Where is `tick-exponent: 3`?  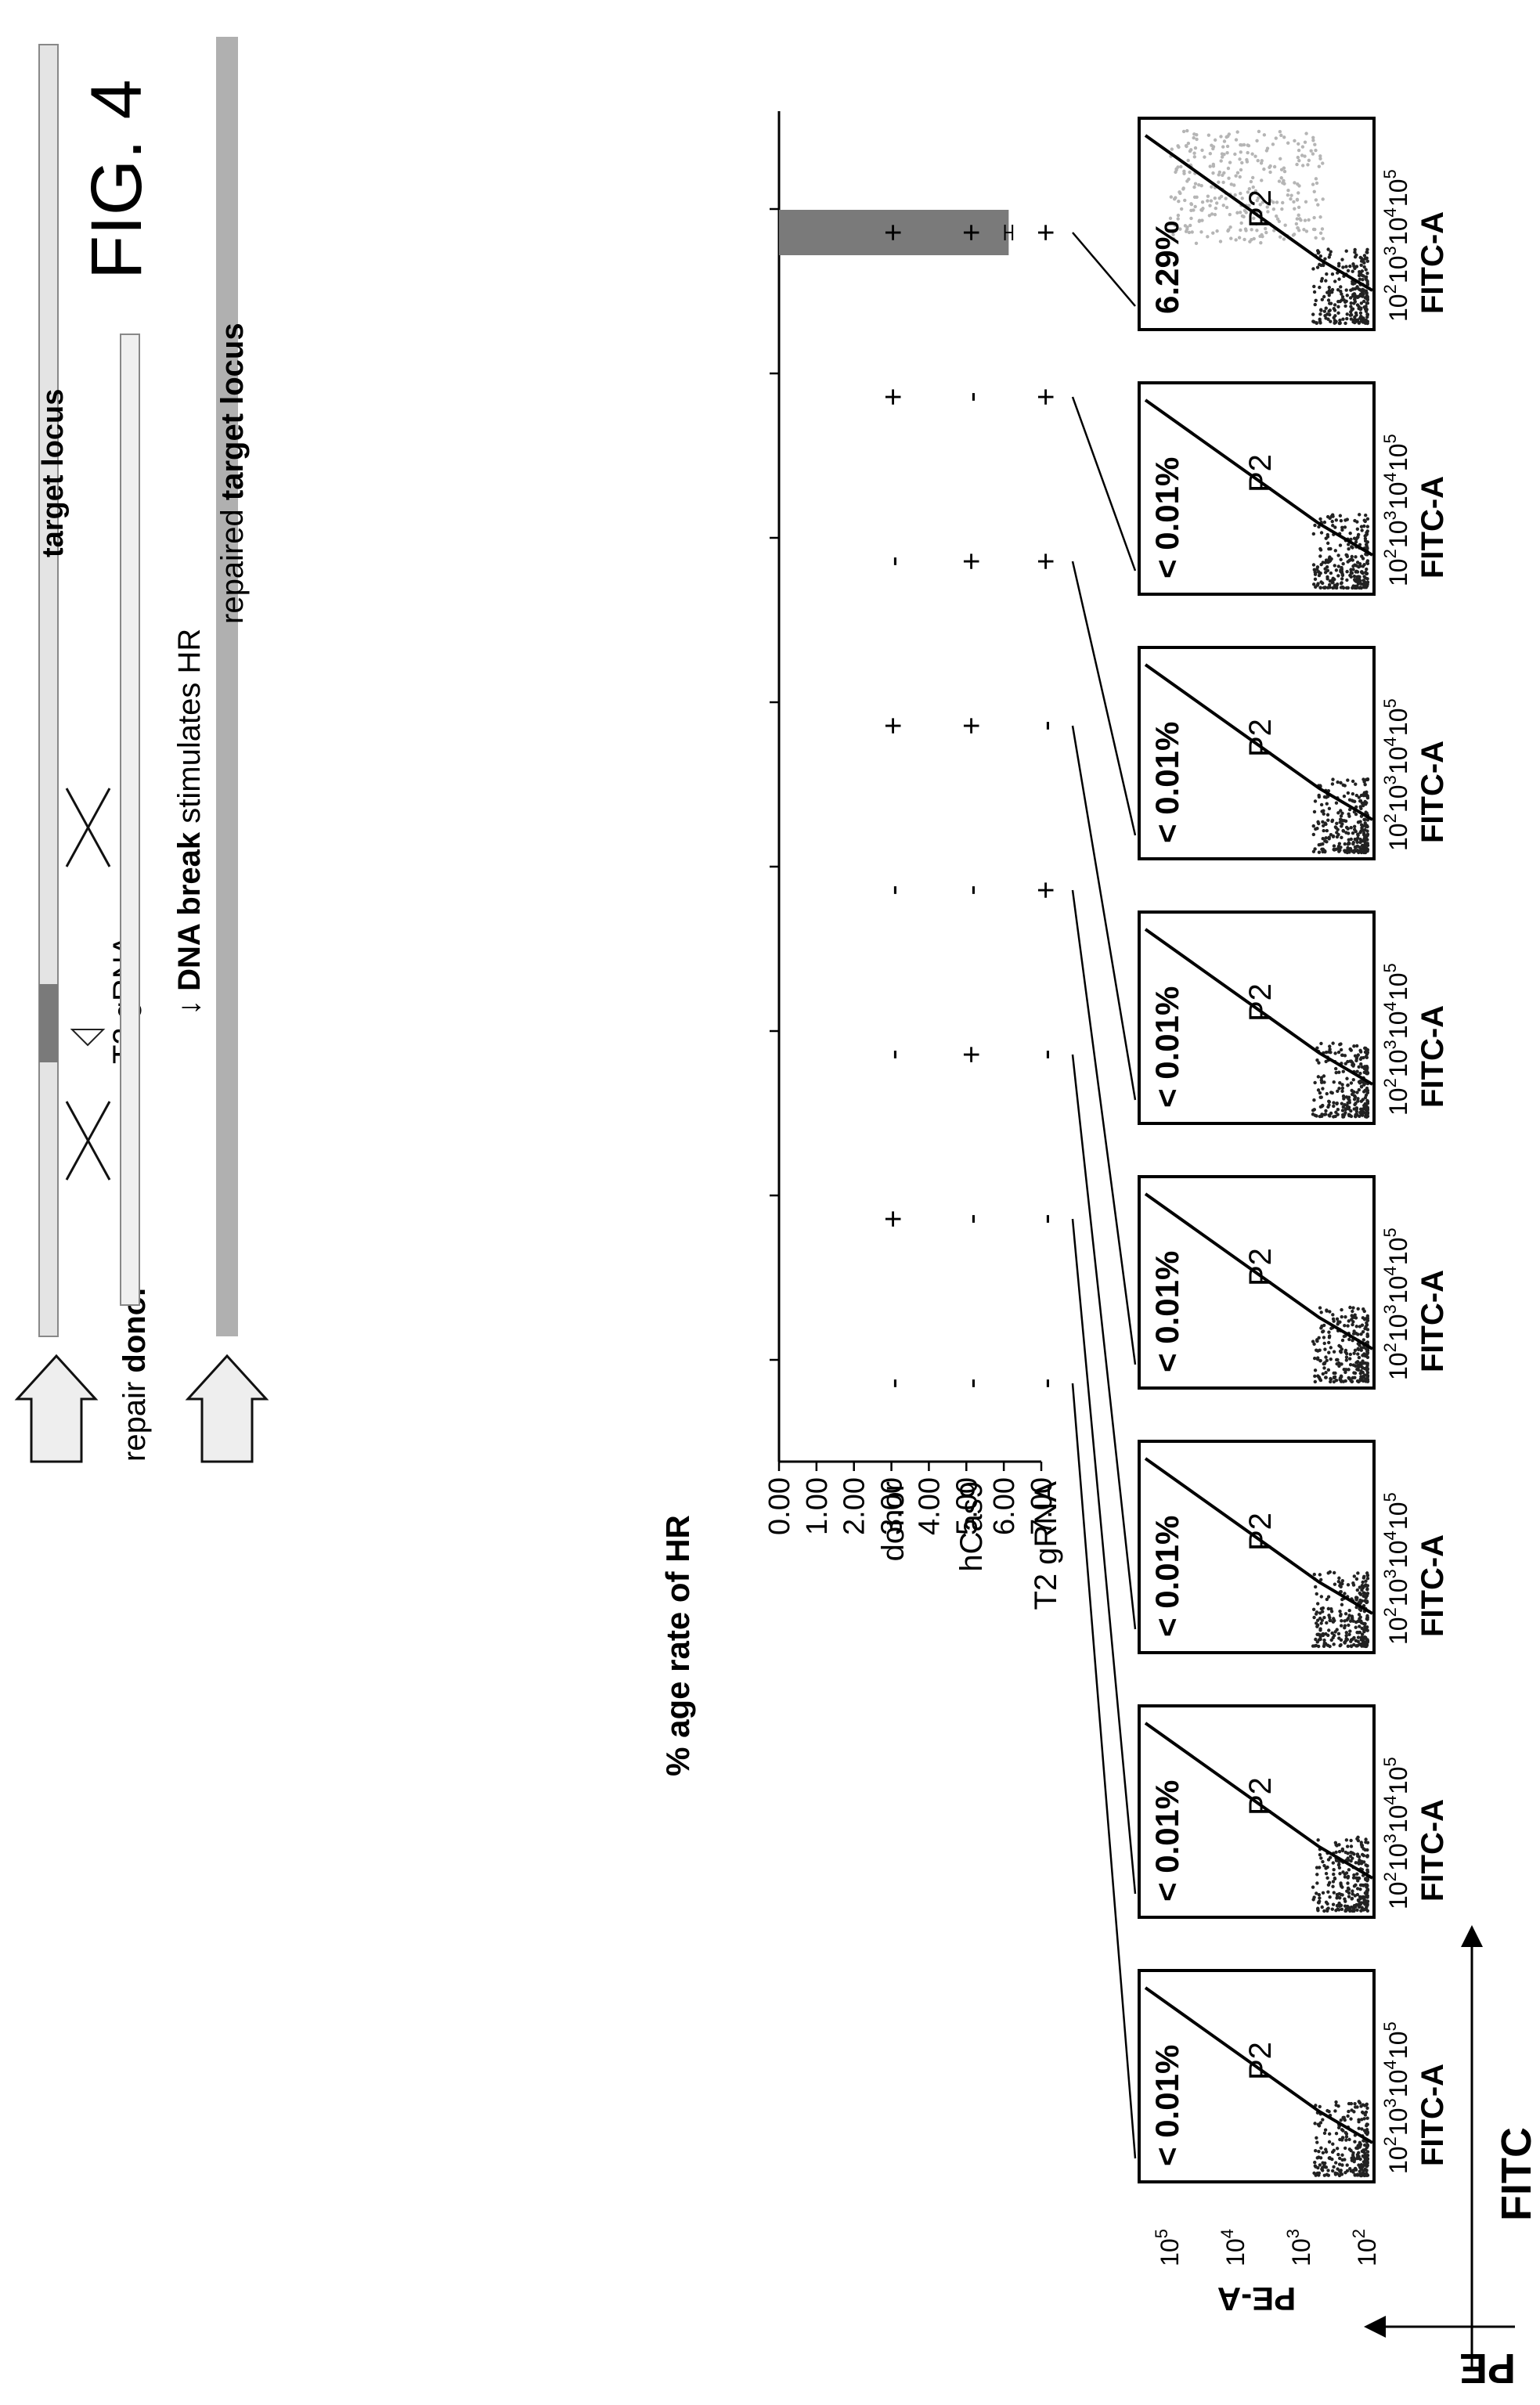 tick-exponent: 3 is located at coordinates (1390, 2103).